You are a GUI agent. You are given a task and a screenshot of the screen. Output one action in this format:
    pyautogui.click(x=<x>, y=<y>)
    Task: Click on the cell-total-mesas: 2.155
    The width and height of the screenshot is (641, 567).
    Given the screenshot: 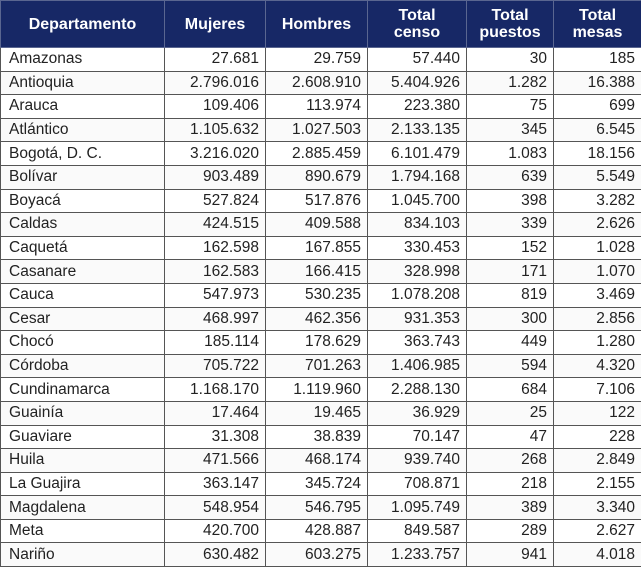 What is the action you would take?
    pyautogui.click(x=597, y=484)
    